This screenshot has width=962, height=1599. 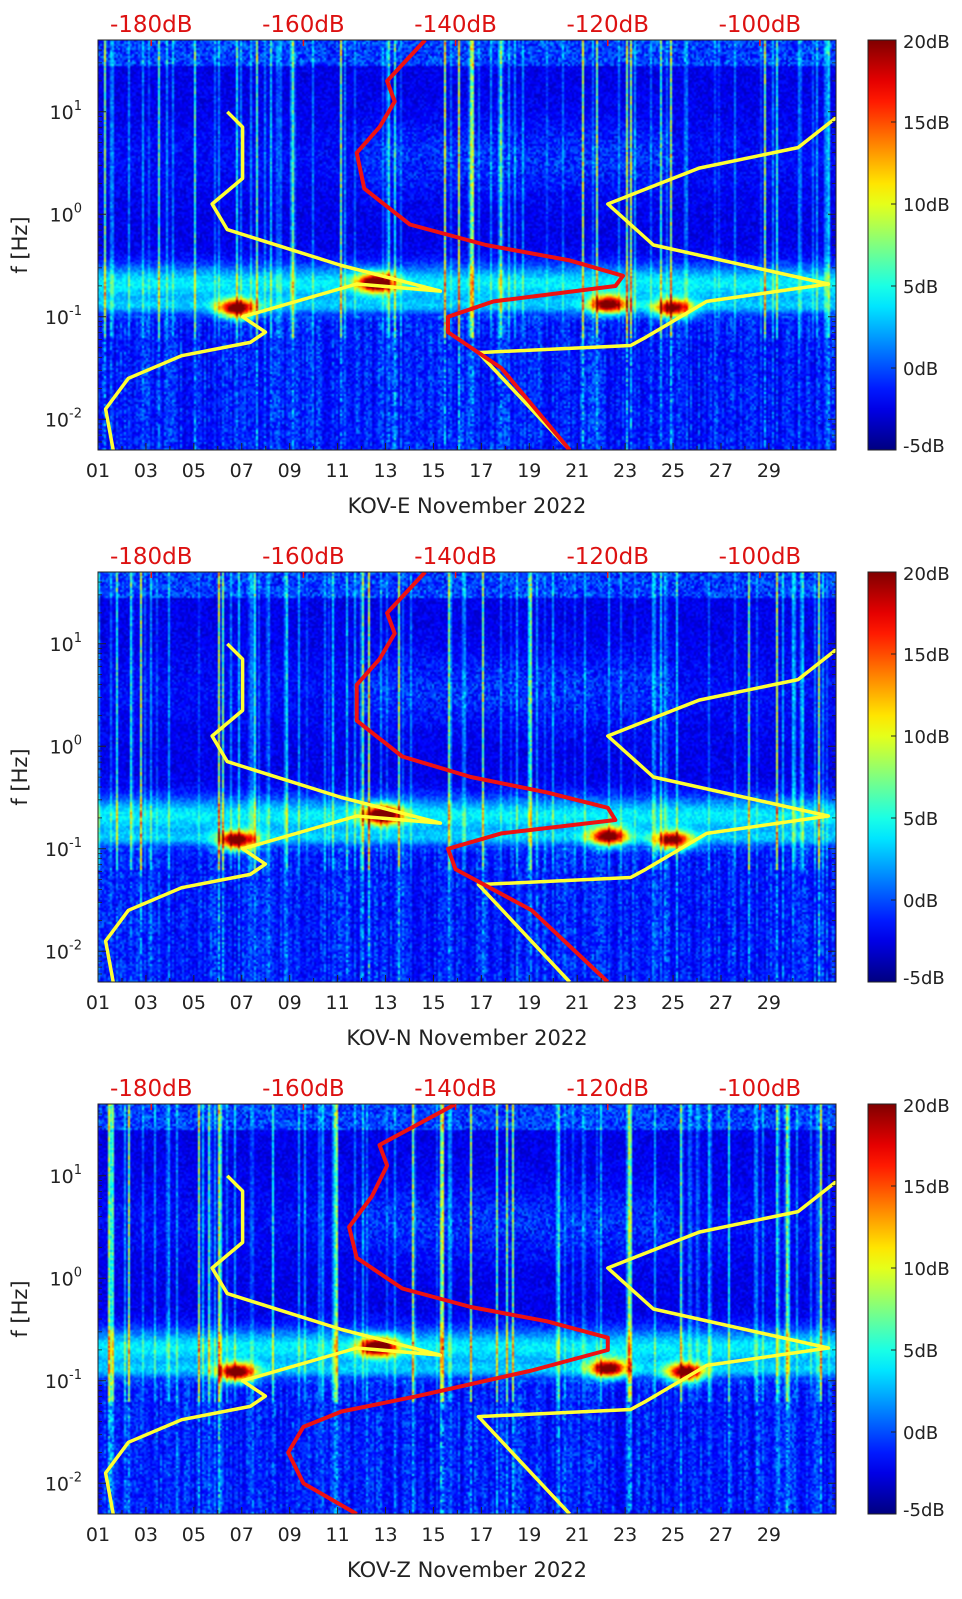 What do you see at coordinates (467, 506) in the screenshot?
I see `x-axis-label: KOV-E November 2022` at bounding box center [467, 506].